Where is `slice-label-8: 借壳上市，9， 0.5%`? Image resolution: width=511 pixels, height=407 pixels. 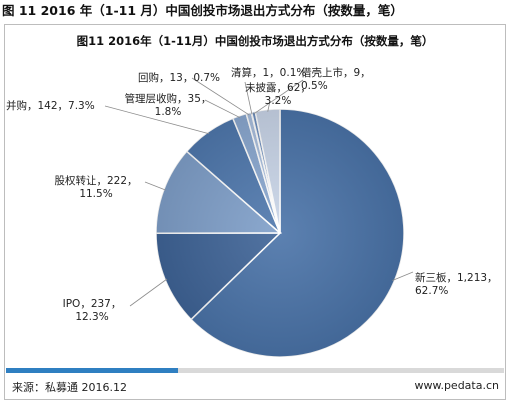
slice-label-8: 借壳上市，9， 0.5% is located at coordinates (336, 79).